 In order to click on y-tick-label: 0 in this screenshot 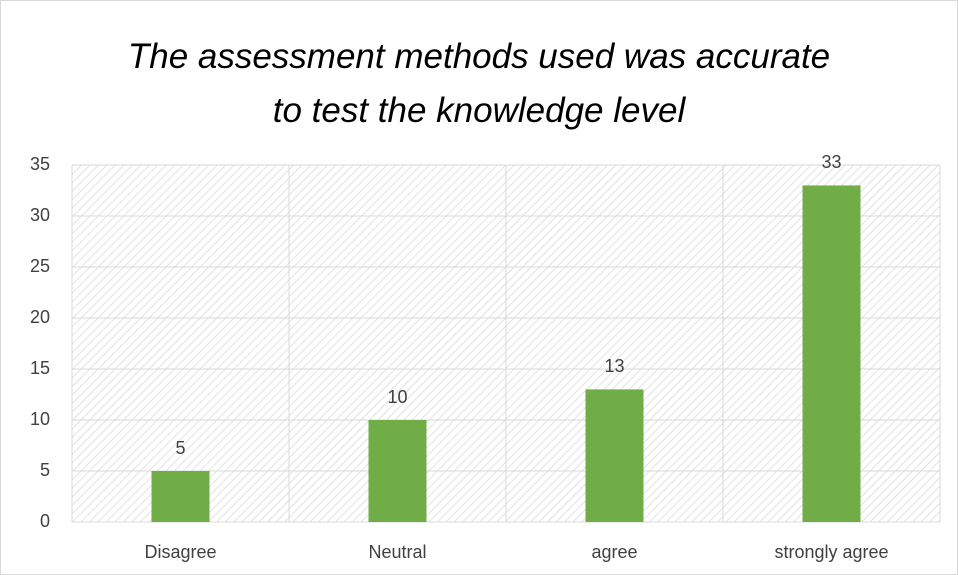, I will do `click(45, 521)`.